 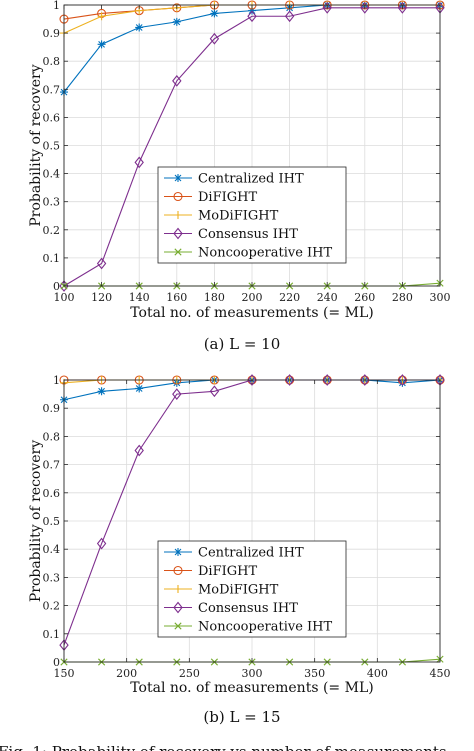 What do you see at coordinates (64, 297) in the screenshot?
I see `x-tick-label: 100` at bounding box center [64, 297].